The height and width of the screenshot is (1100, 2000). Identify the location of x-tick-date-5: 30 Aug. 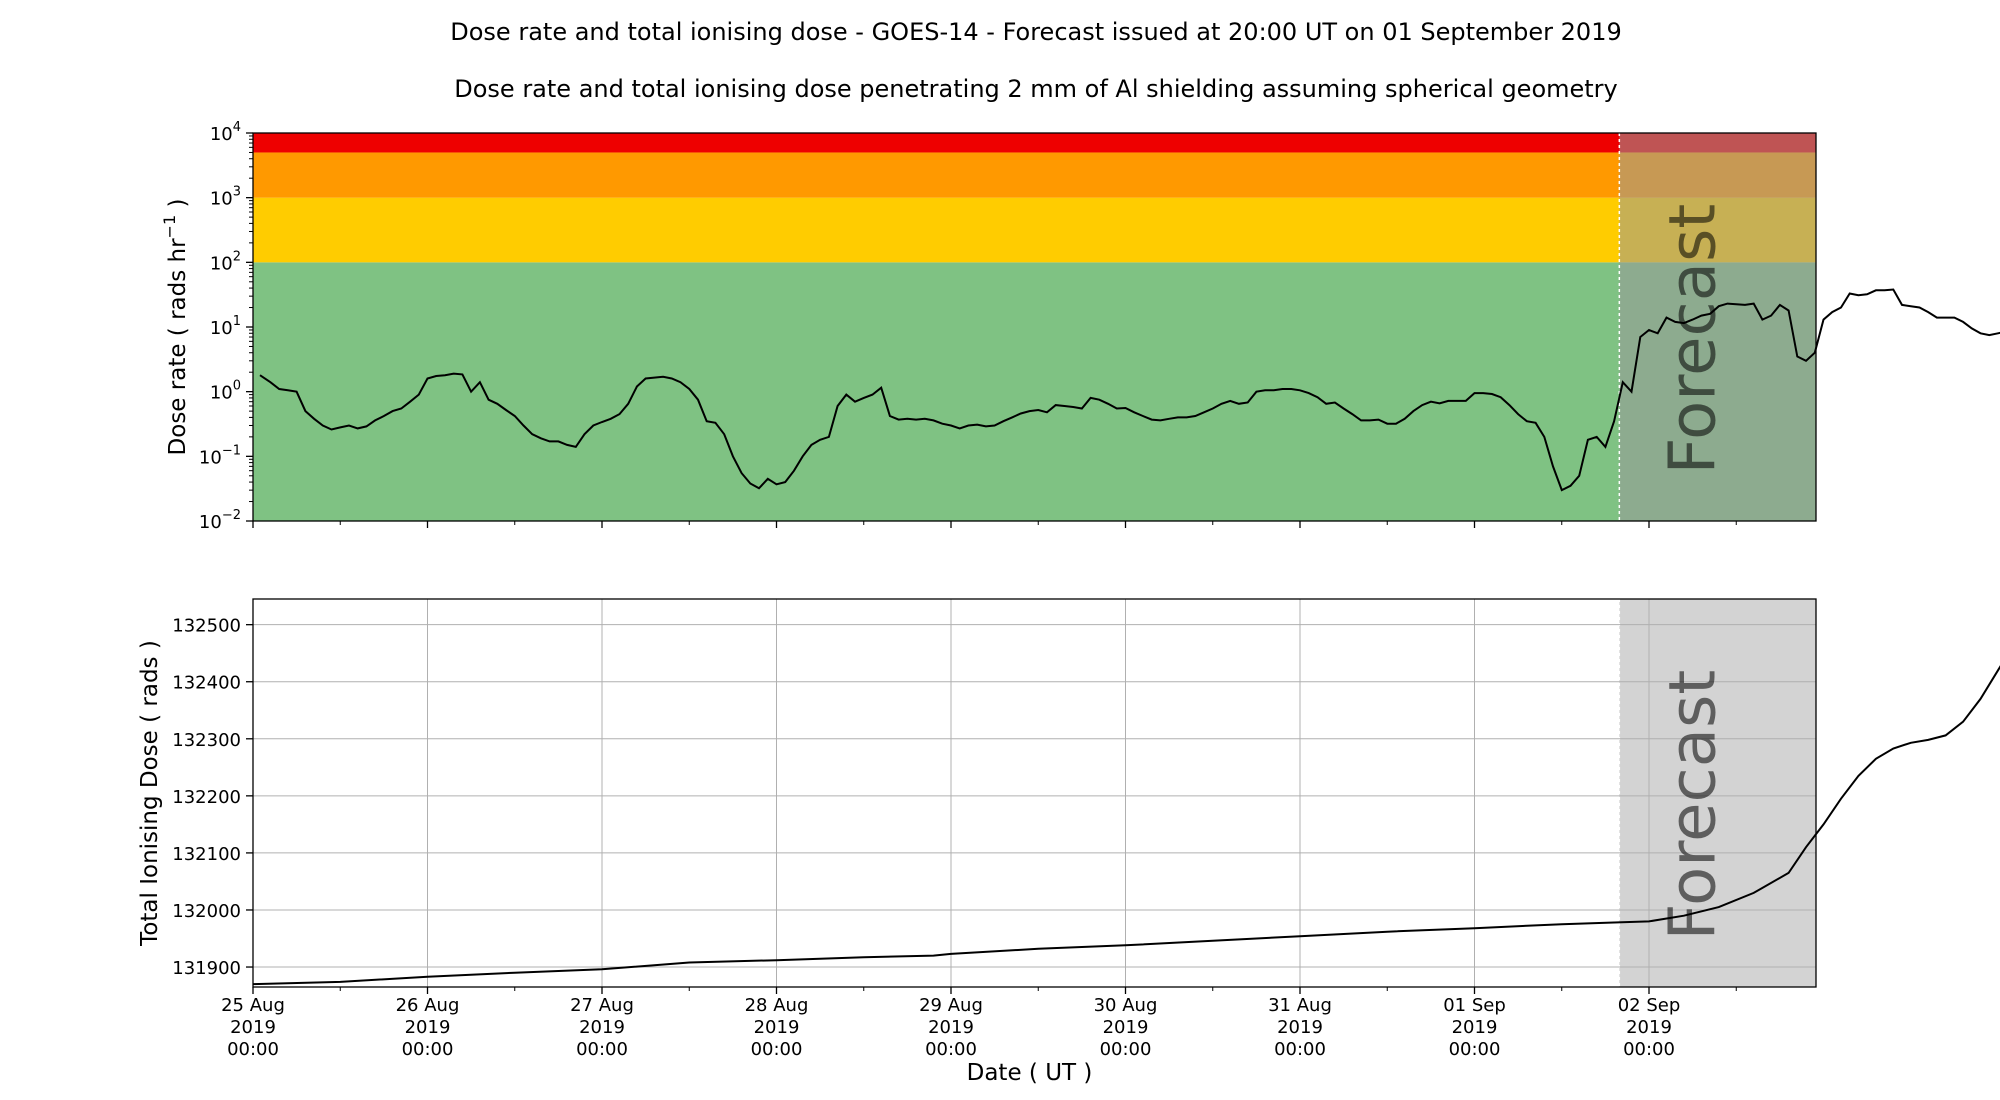
(1126, 1005).